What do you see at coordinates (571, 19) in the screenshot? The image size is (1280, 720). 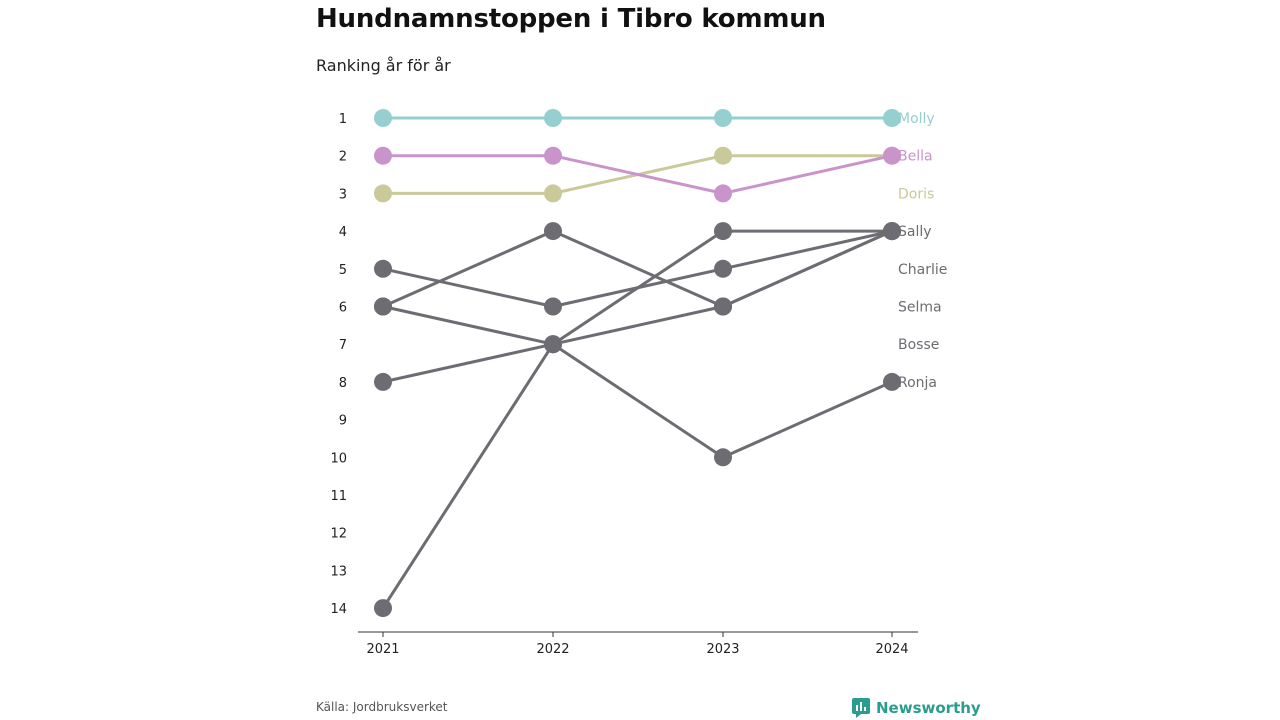 I see `chart-title: Hundnamnstoppen i Tibro kommun` at bounding box center [571, 19].